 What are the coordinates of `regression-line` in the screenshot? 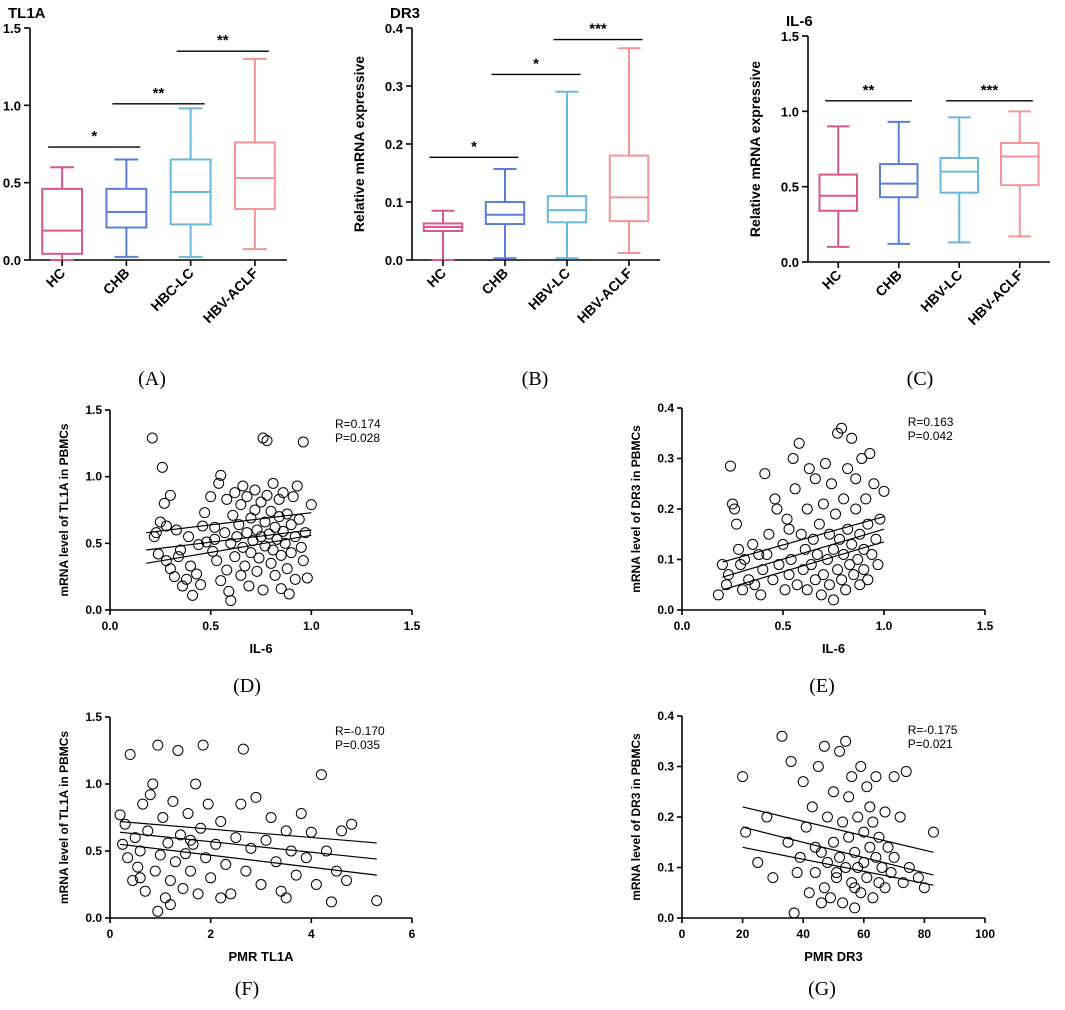 It's located at (248, 845).